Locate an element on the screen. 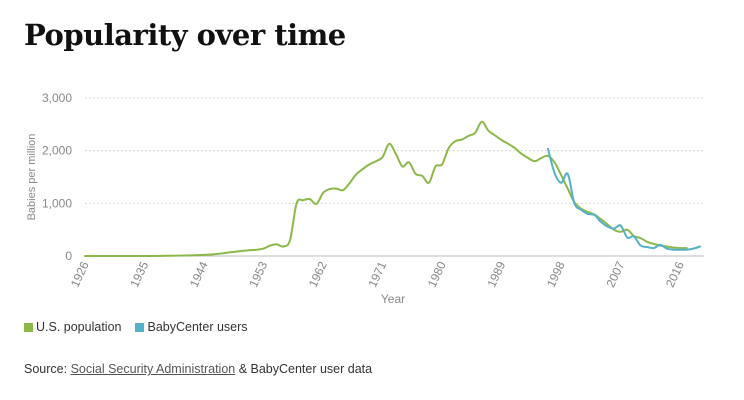 This screenshot has width=744, height=400. legend-label-babycenter-users: BabyCenter users is located at coordinates (197, 327).